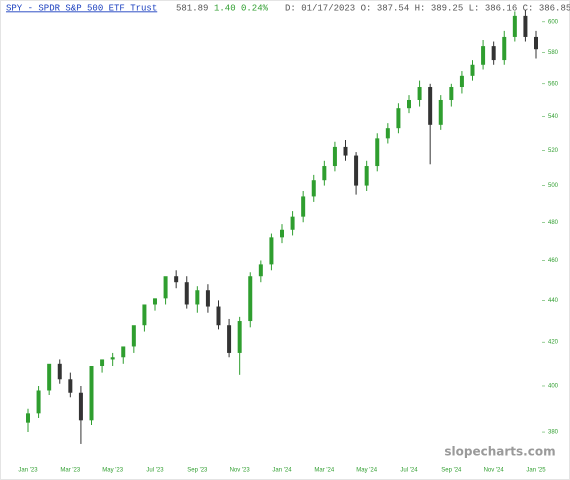 This screenshot has width=570, height=480. Describe the element at coordinates (553, 261) in the screenshot. I see `y-tick-label: 460` at that location.